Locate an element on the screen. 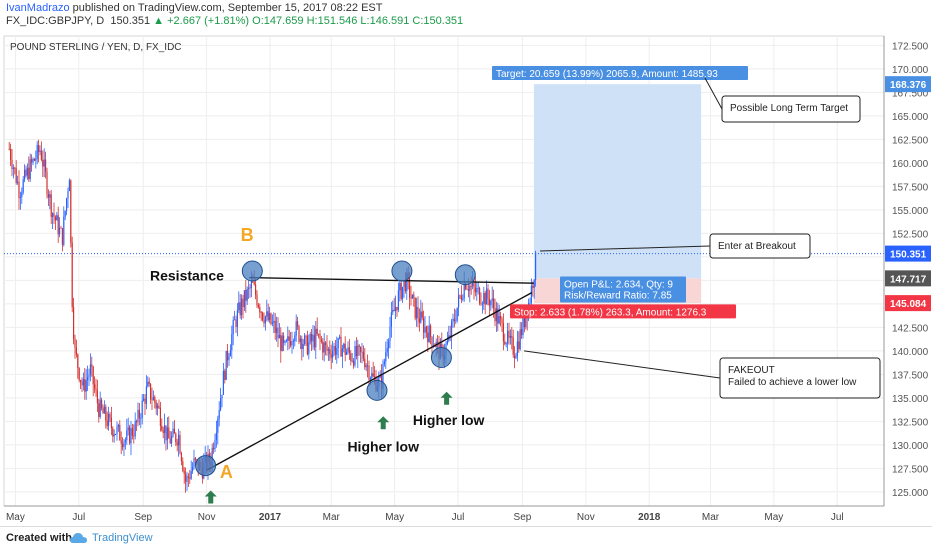  symbol-label: FX_IDC:GBPJPY, D is located at coordinates (55, 21).